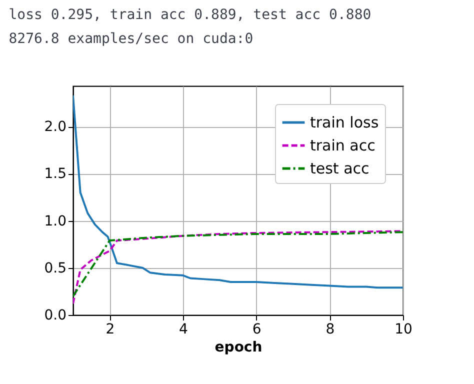  I want to click on x-tick-label: 10, so click(403, 330).